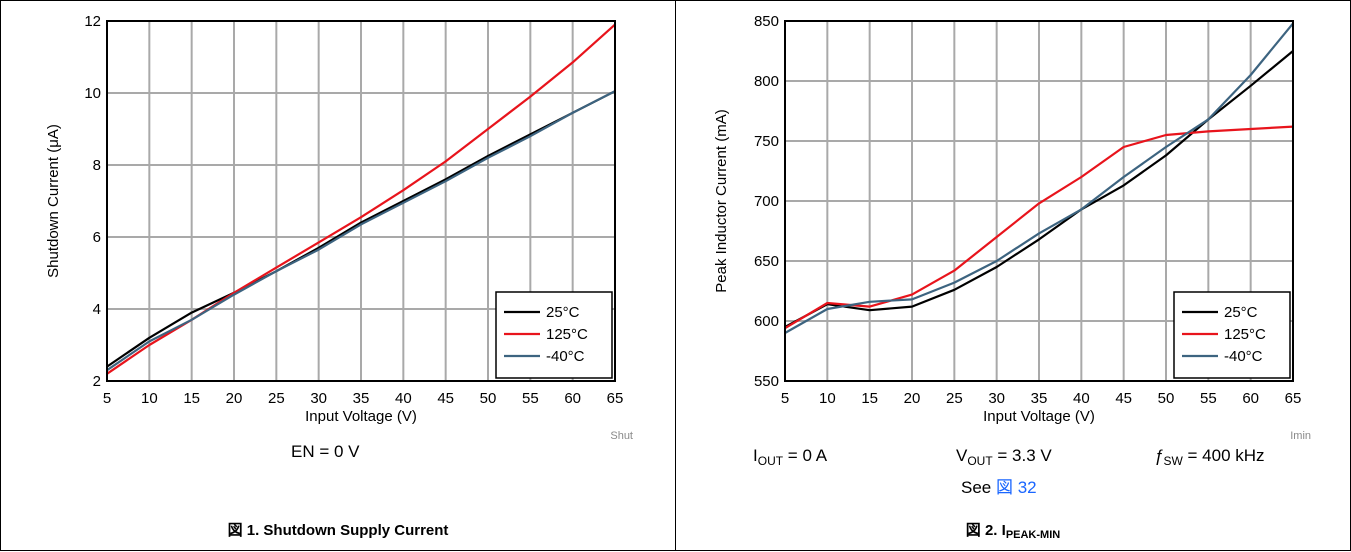 This screenshot has height=552, width=1351. I want to click on caption-subscript: PEAK-MIN, so click(1033, 535).